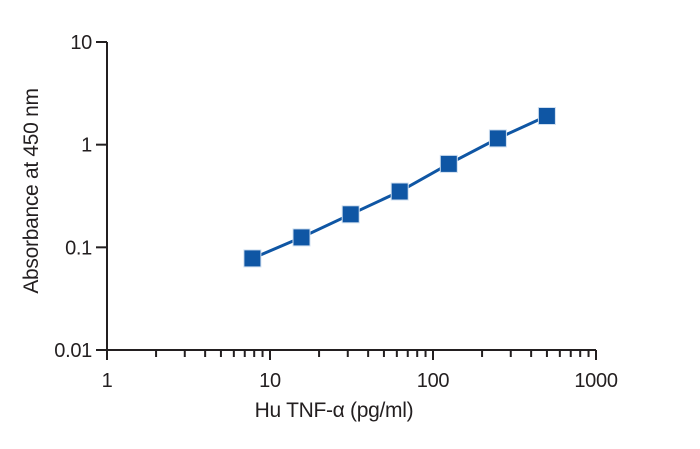  I want to click on y-tick-label: 10, so click(81, 43).